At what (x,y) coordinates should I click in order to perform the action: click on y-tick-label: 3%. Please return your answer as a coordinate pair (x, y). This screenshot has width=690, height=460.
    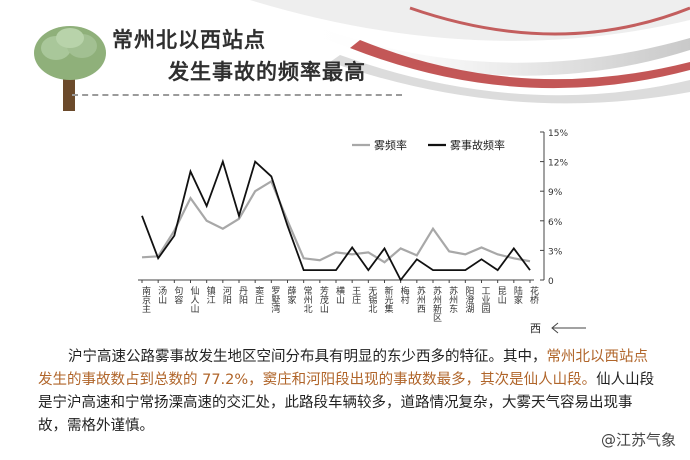
    Looking at the image, I should click on (555, 252).